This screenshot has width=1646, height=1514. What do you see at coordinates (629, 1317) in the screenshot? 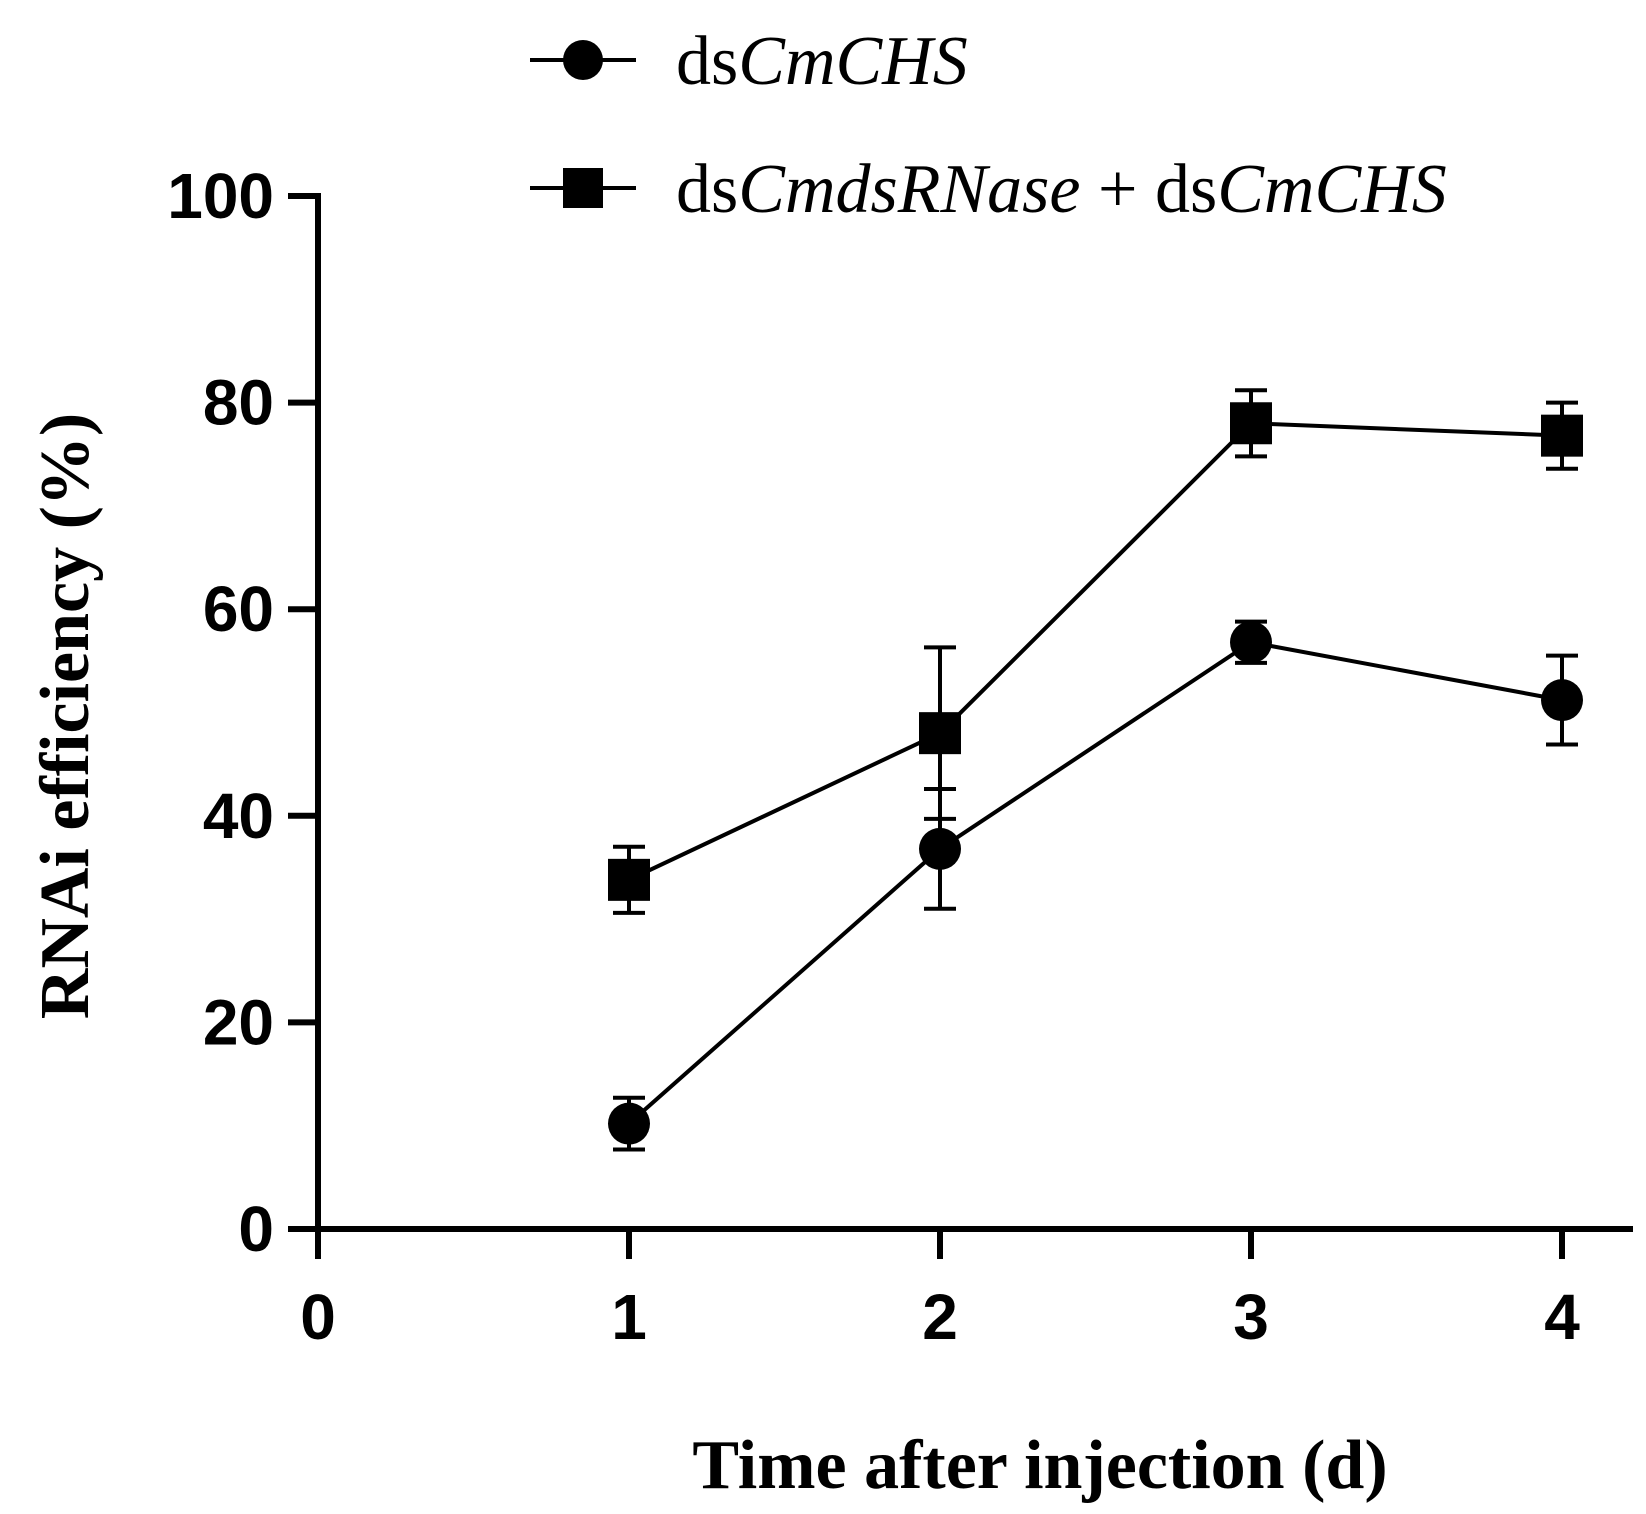
I see `x-tick-label: 1` at bounding box center [629, 1317].